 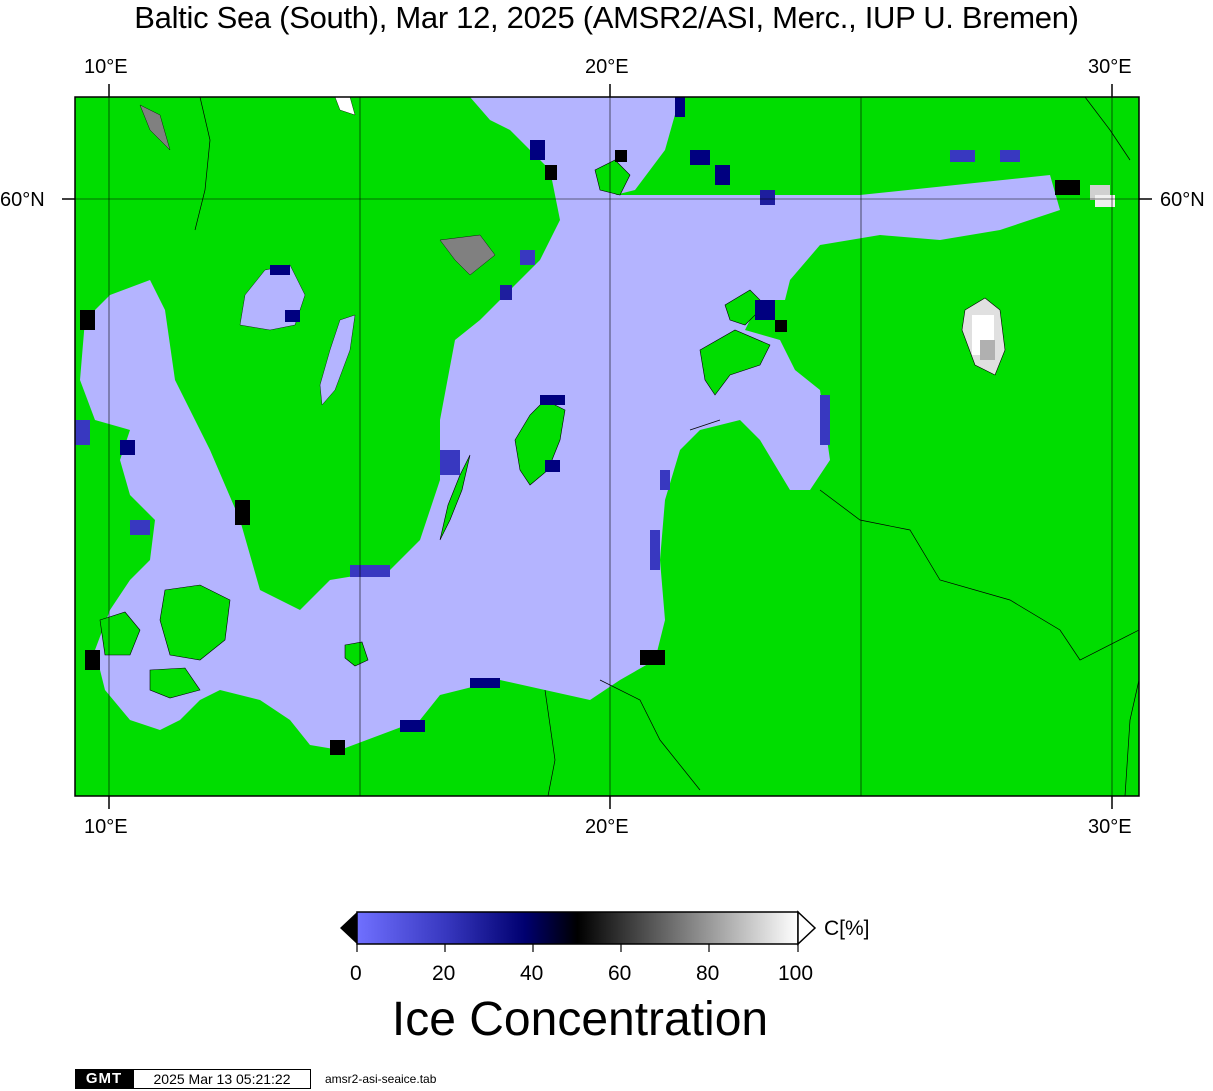 I want to click on lat-tick-right-60: 60°N, so click(x=1182, y=200).